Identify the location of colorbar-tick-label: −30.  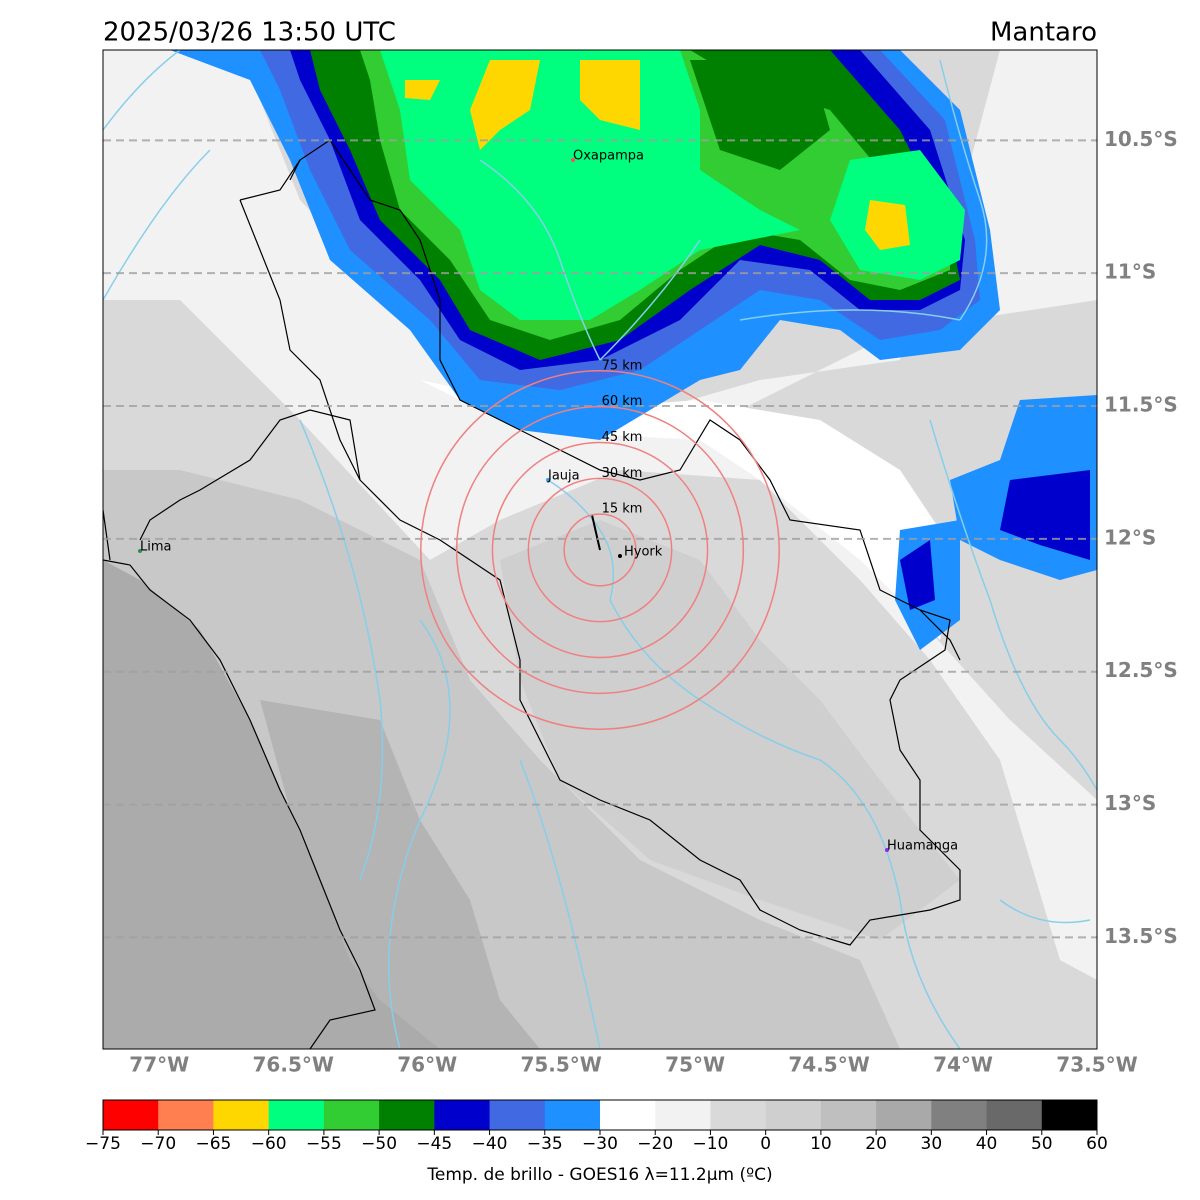
(600, 1144).